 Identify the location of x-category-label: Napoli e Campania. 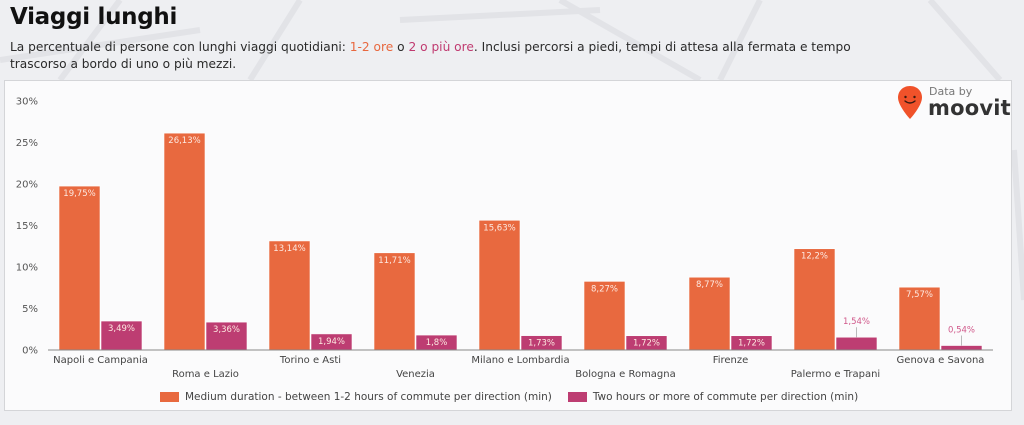
(100, 360).